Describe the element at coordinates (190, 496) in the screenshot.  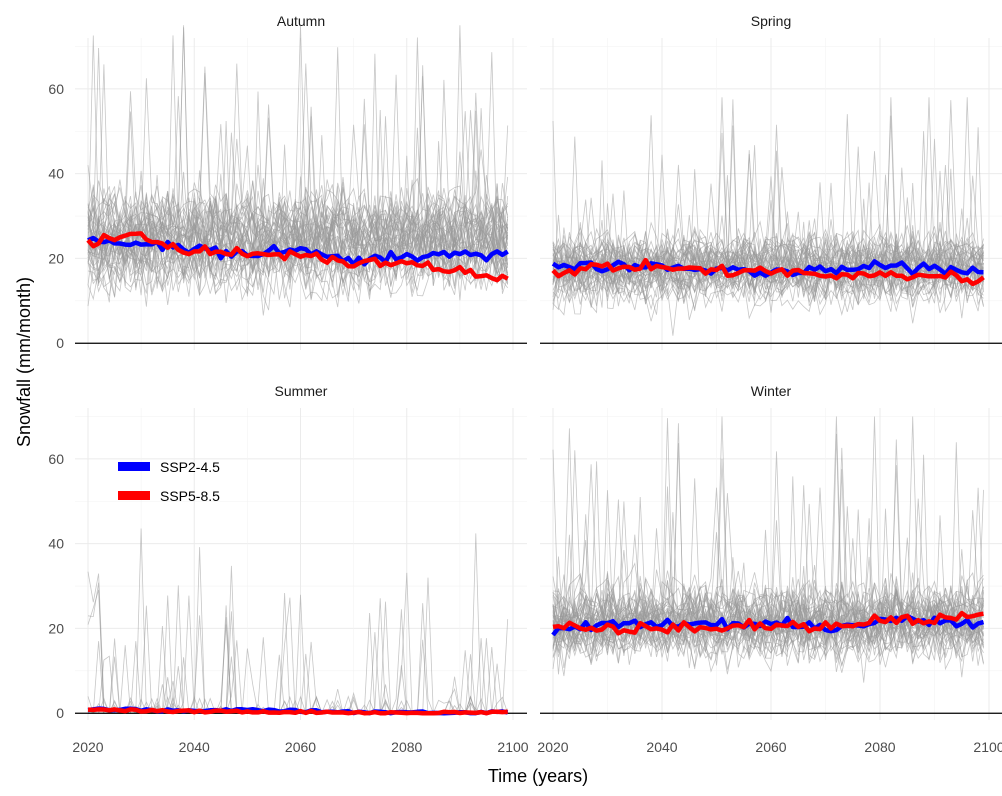
I see `legend-label-ssp585: SSP5-8.5` at that location.